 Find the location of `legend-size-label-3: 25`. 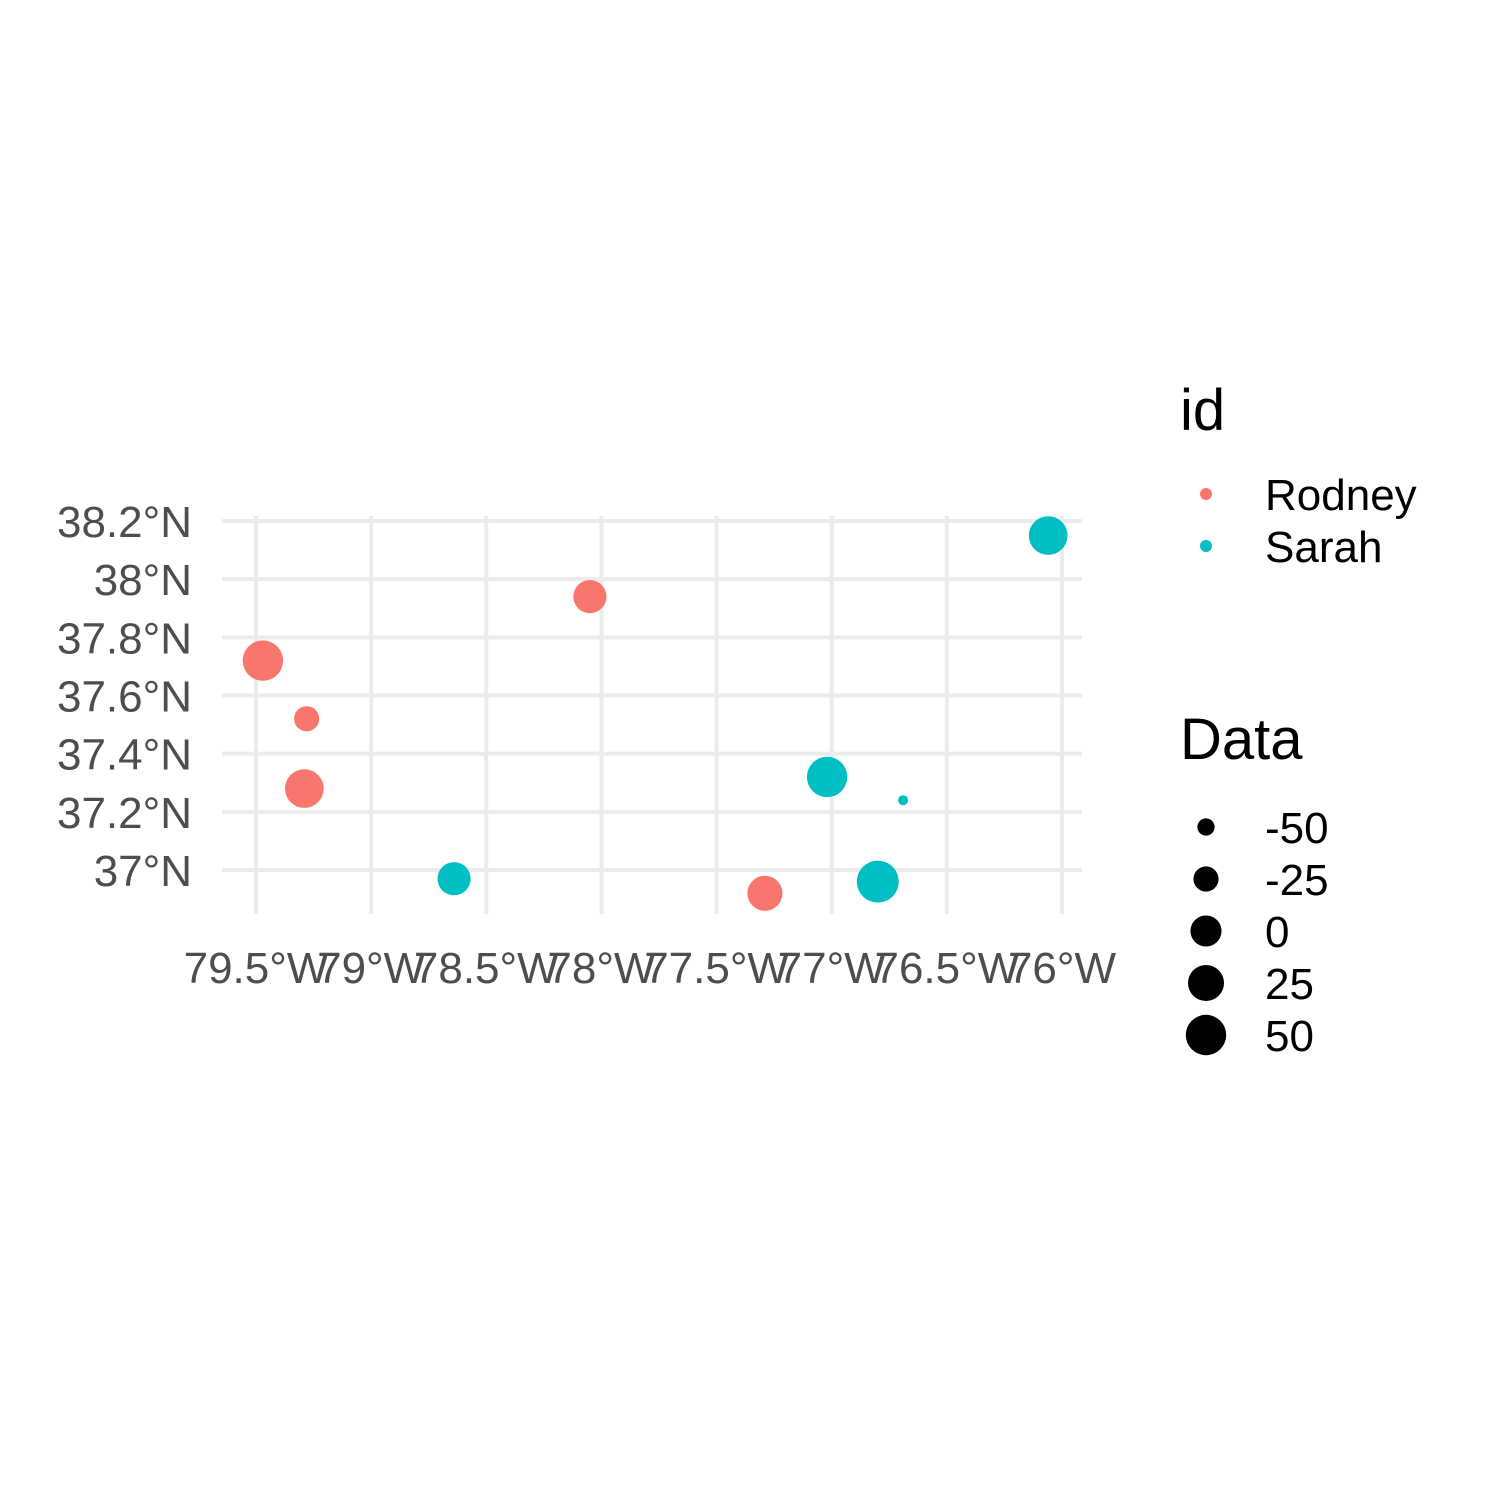

legend-size-label-3: 25 is located at coordinates (1289, 984).